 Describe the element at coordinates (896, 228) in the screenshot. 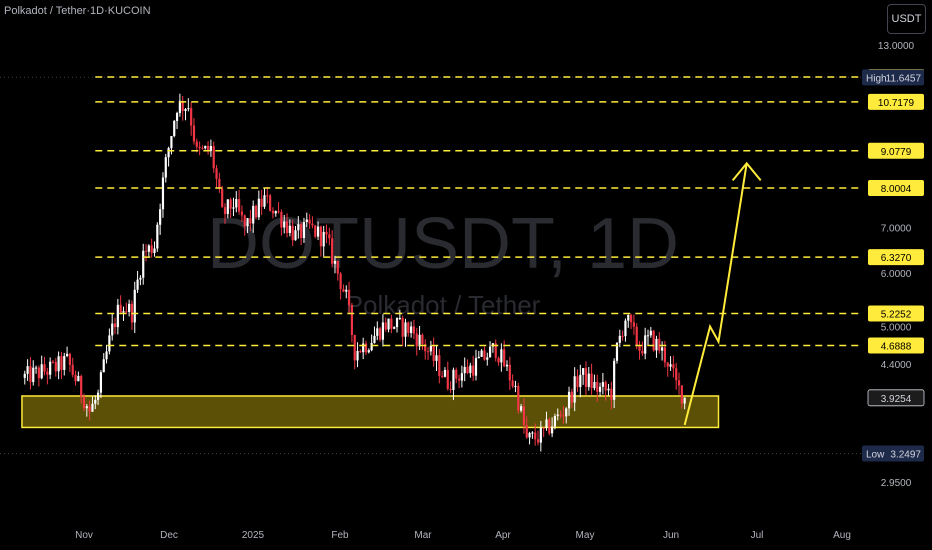

I see `y-tick-label: 7.0000` at that location.